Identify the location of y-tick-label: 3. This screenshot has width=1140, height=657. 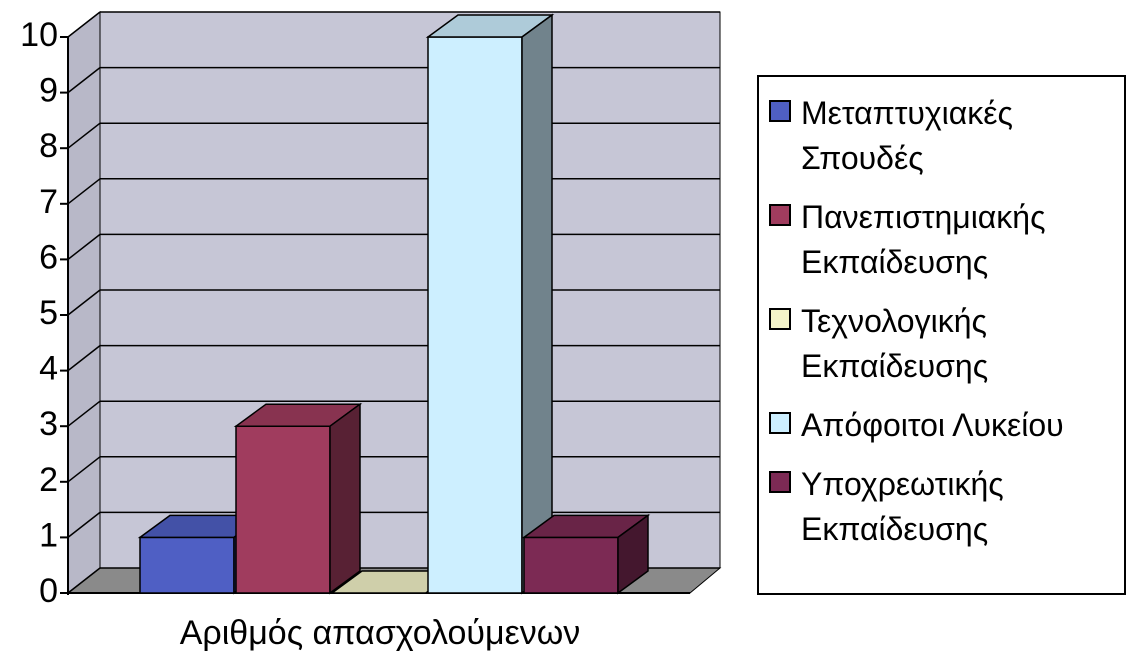
(48, 424).